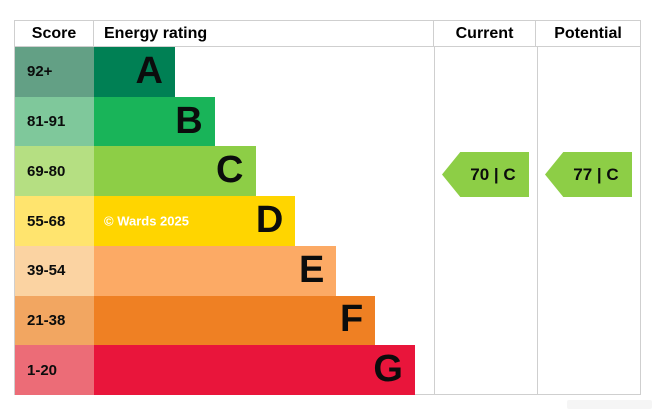  What do you see at coordinates (269, 220) in the screenshot?
I see `band-letter-d: D` at bounding box center [269, 220].